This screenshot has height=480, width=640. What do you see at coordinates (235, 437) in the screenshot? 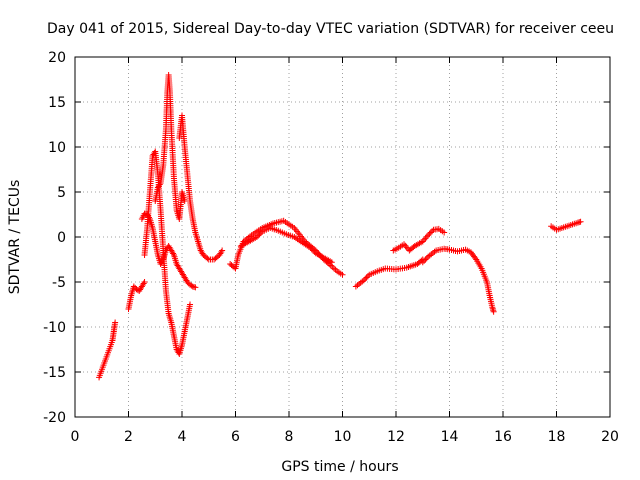
I see `x-tick-label: 6` at bounding box center [235, 437].